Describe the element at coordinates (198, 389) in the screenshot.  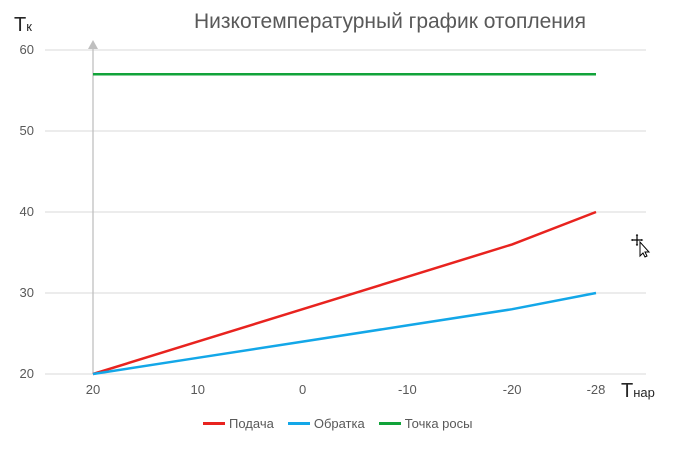
I see `x-tick-label: 10` at that location.